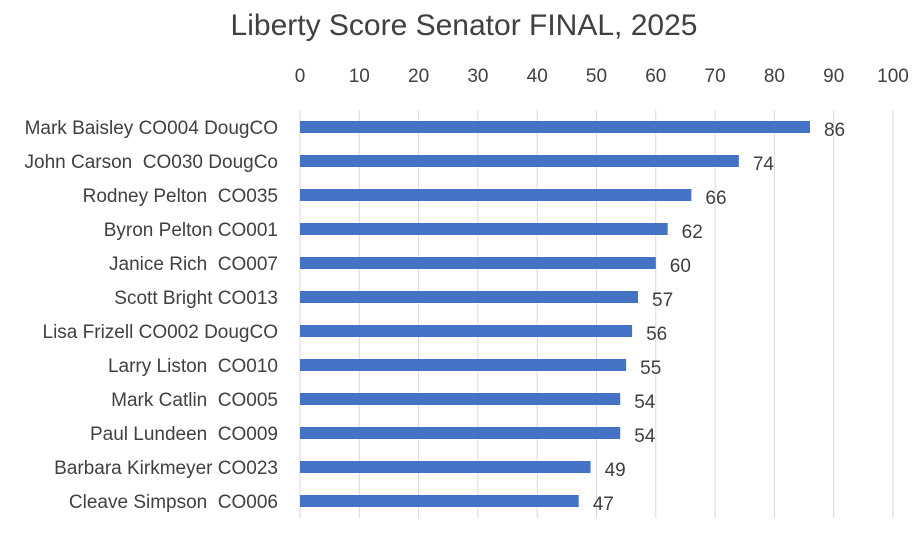  I want to click on data-label: 56, so click(656, 334).